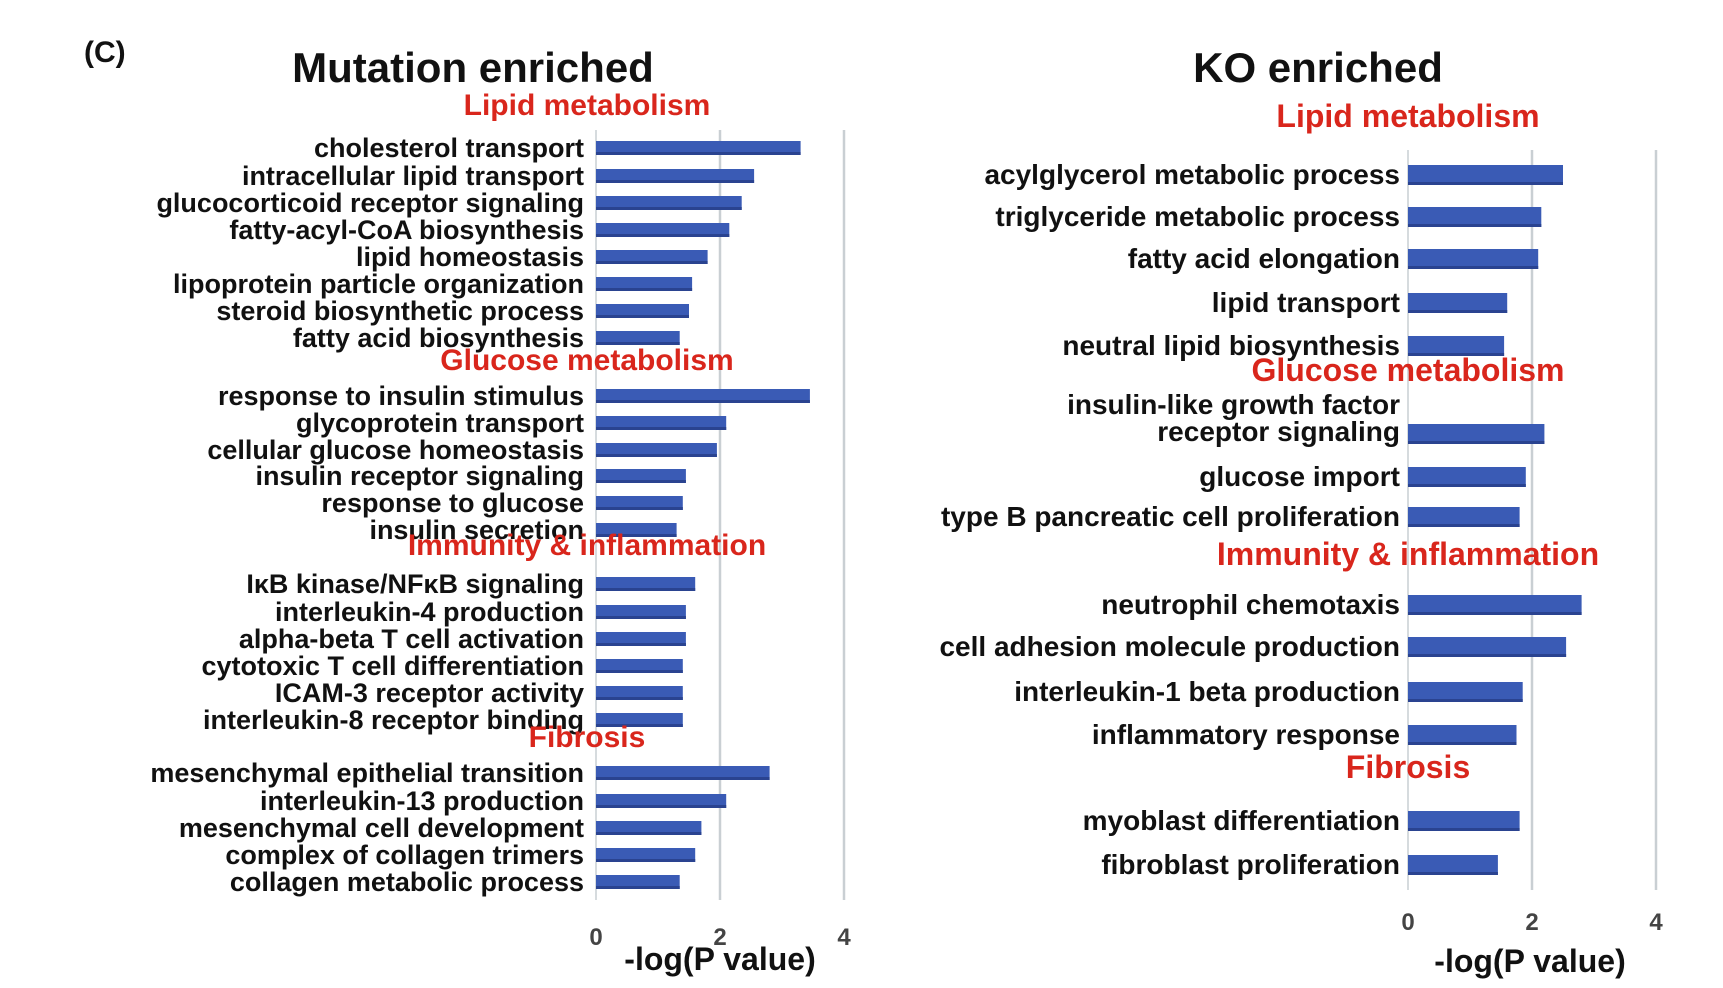  What do you see at coordinates (473, 67) in the screenshot?
I see `chart-title: Mutation enriched` at bounding box center [473, 67].